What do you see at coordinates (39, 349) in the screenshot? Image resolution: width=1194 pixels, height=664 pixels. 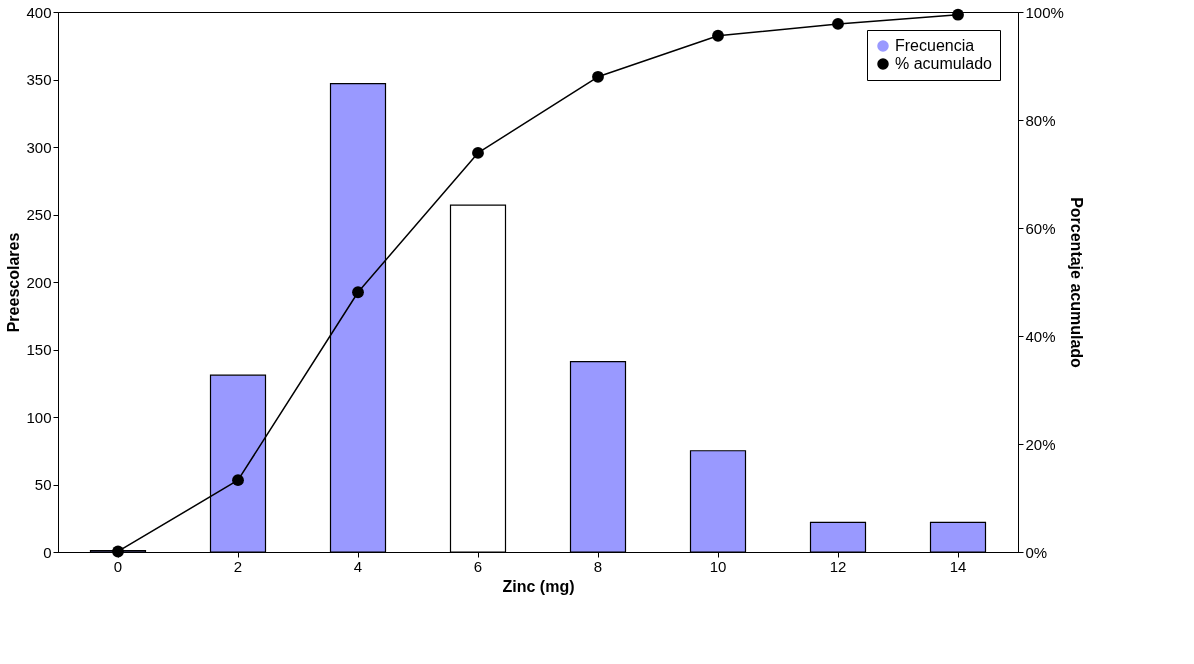 I see `y-tick-label: 150` at bounding box center [39, 349].